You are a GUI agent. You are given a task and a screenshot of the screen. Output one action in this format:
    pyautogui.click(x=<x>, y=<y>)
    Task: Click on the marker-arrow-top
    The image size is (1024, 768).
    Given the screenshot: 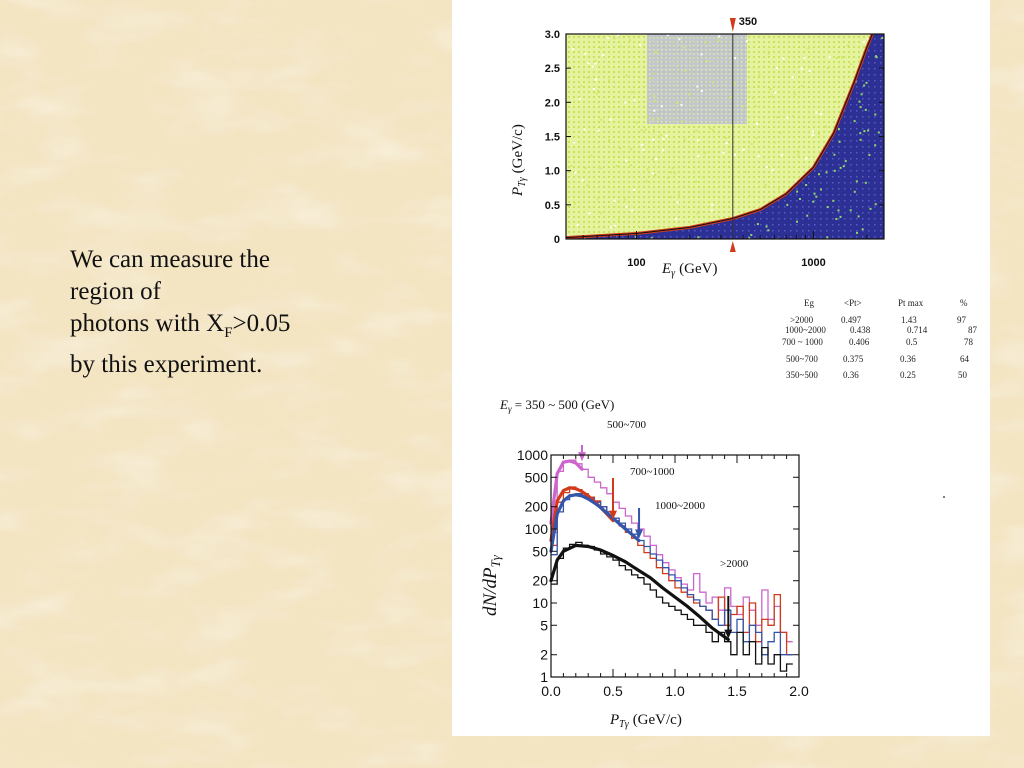 What is the action you would take?
    pyautogui.click(x=732, y=25)
    